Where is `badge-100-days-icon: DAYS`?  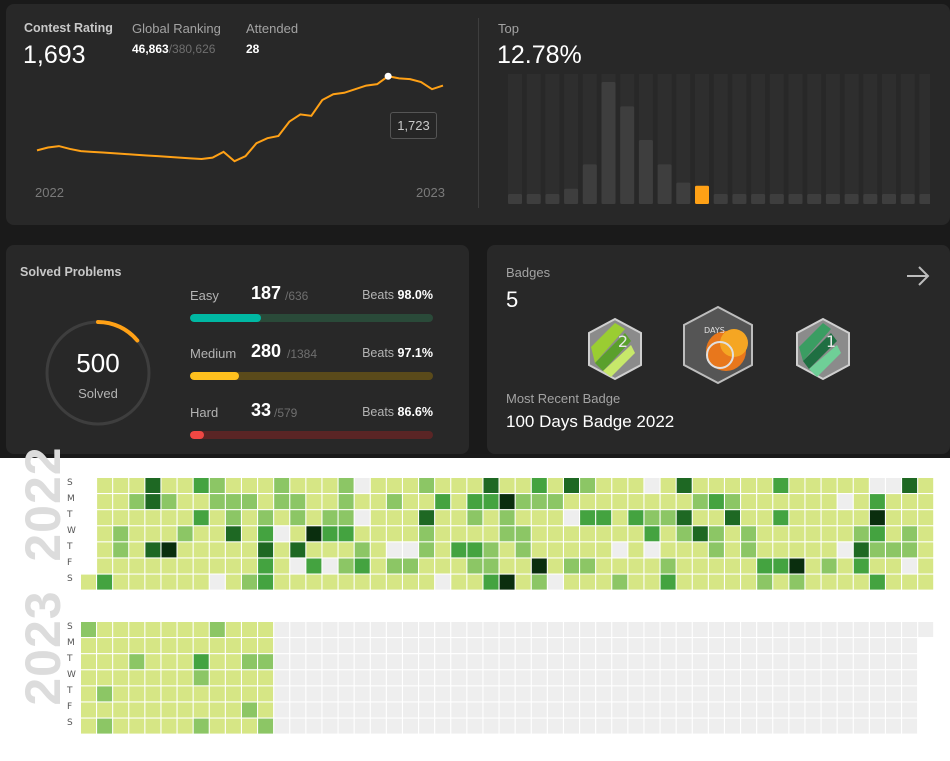
badge-100-days-icon: DAYS is located at coordinates (718, 345).